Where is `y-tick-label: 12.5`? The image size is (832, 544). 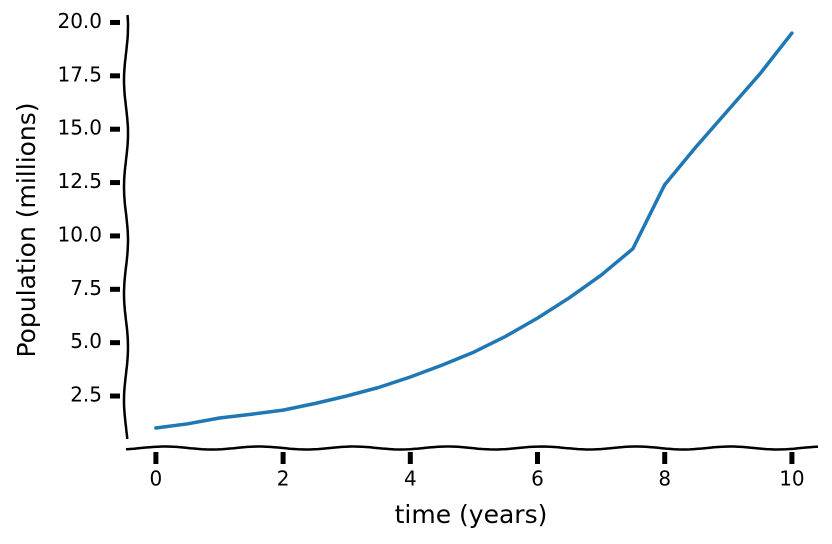
y-tick-label: 12.5 is located at coordinates (79, 181).